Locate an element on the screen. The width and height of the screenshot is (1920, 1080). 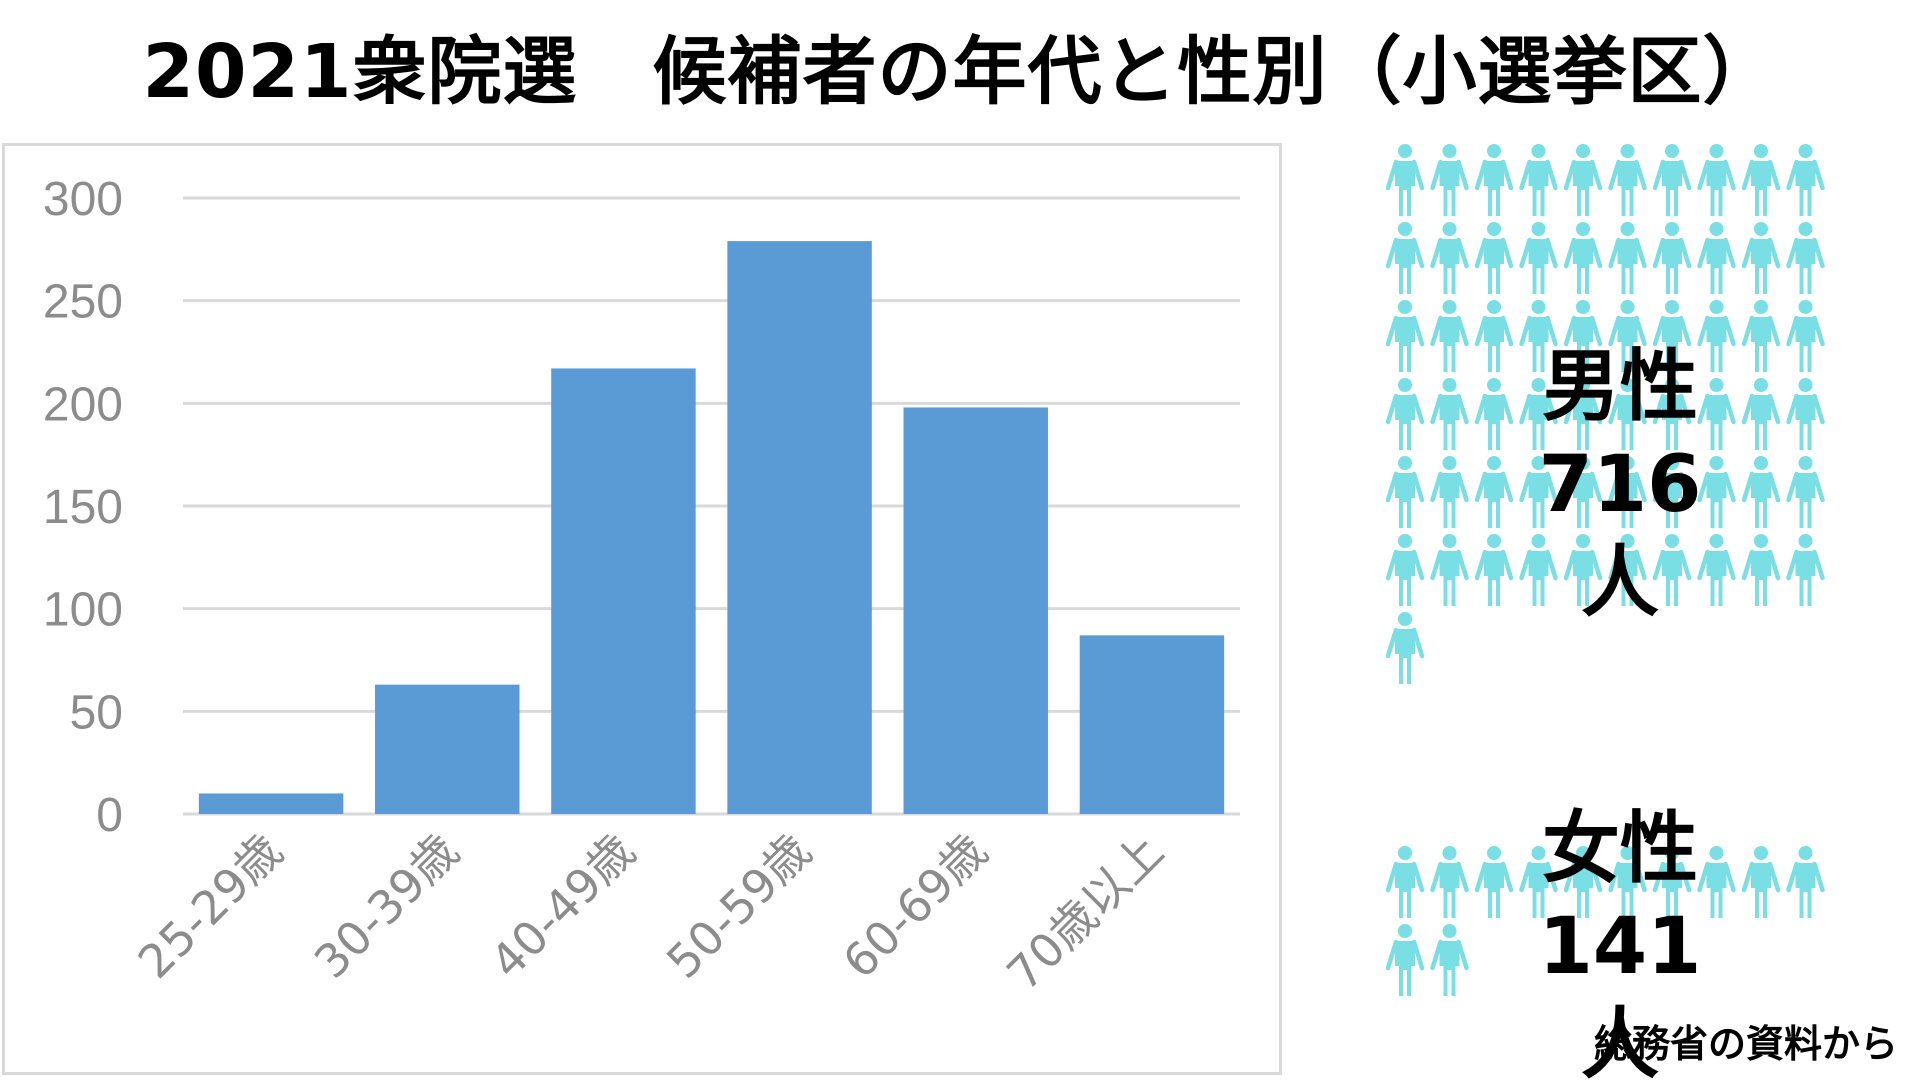
bar-25-29歳 is located at coordinates (271, 803).